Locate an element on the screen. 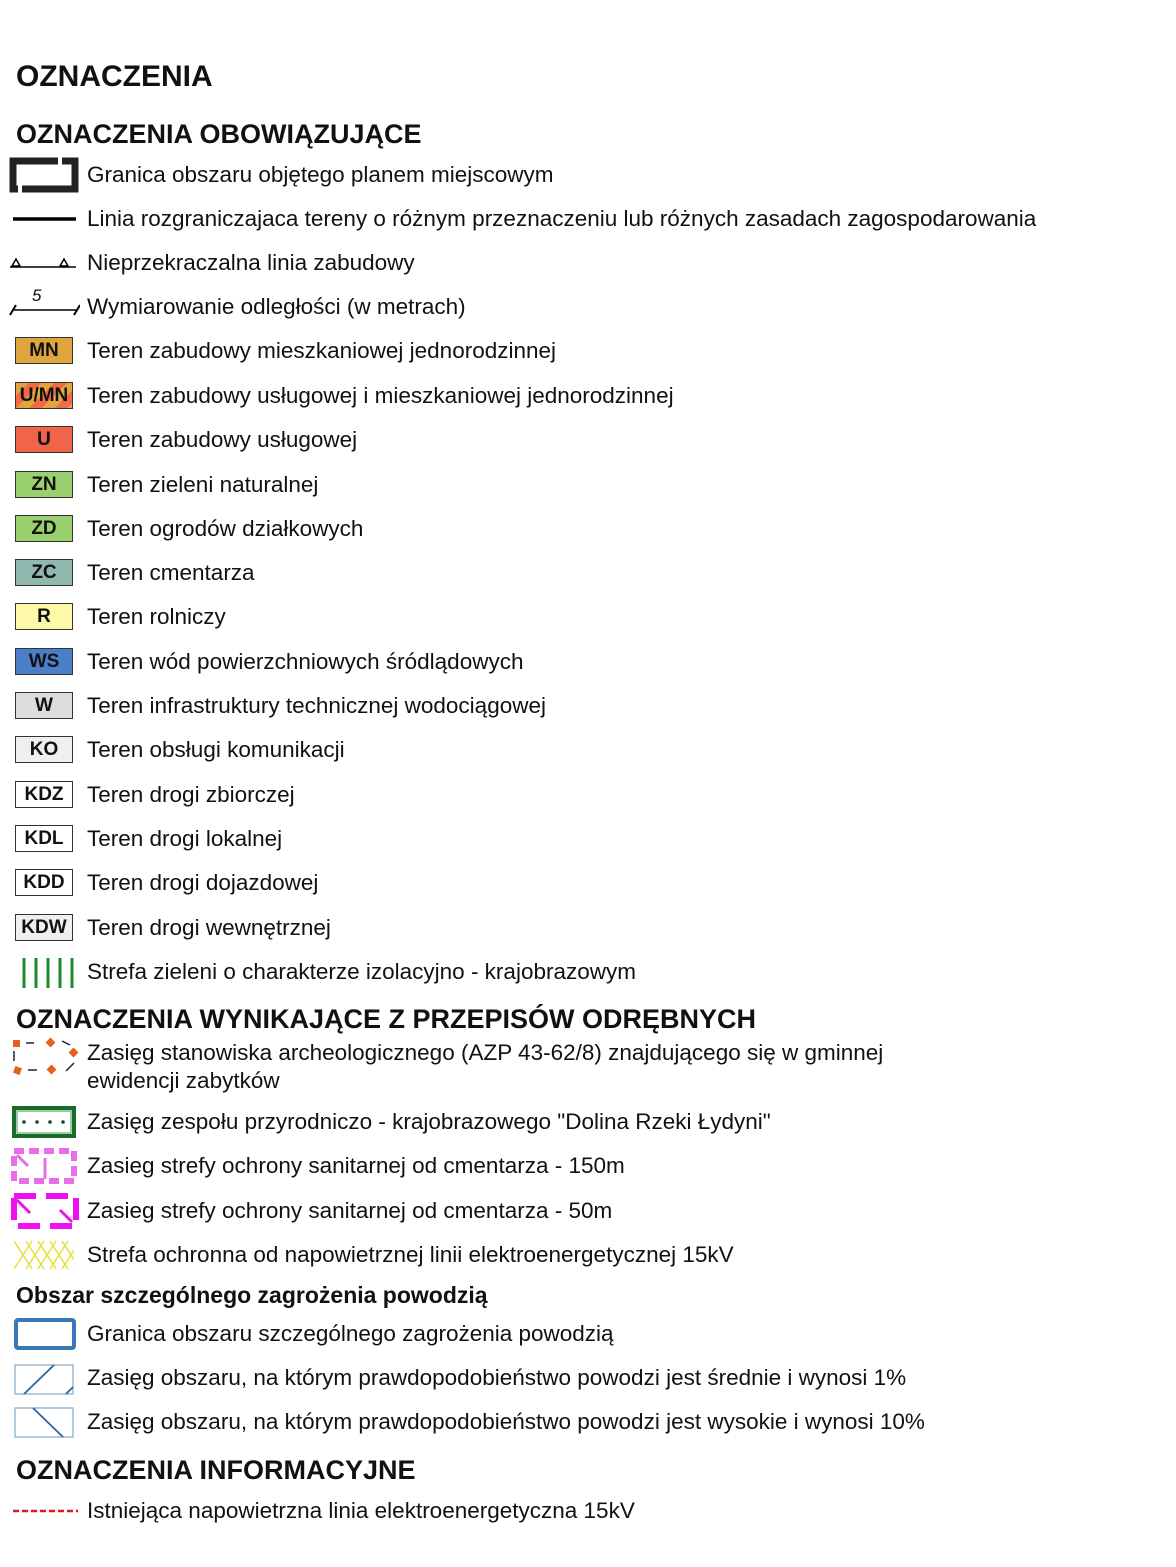 This screenshot has width=1176, height=1567. swatch-ws: WS is located at coordinates (44, 661).